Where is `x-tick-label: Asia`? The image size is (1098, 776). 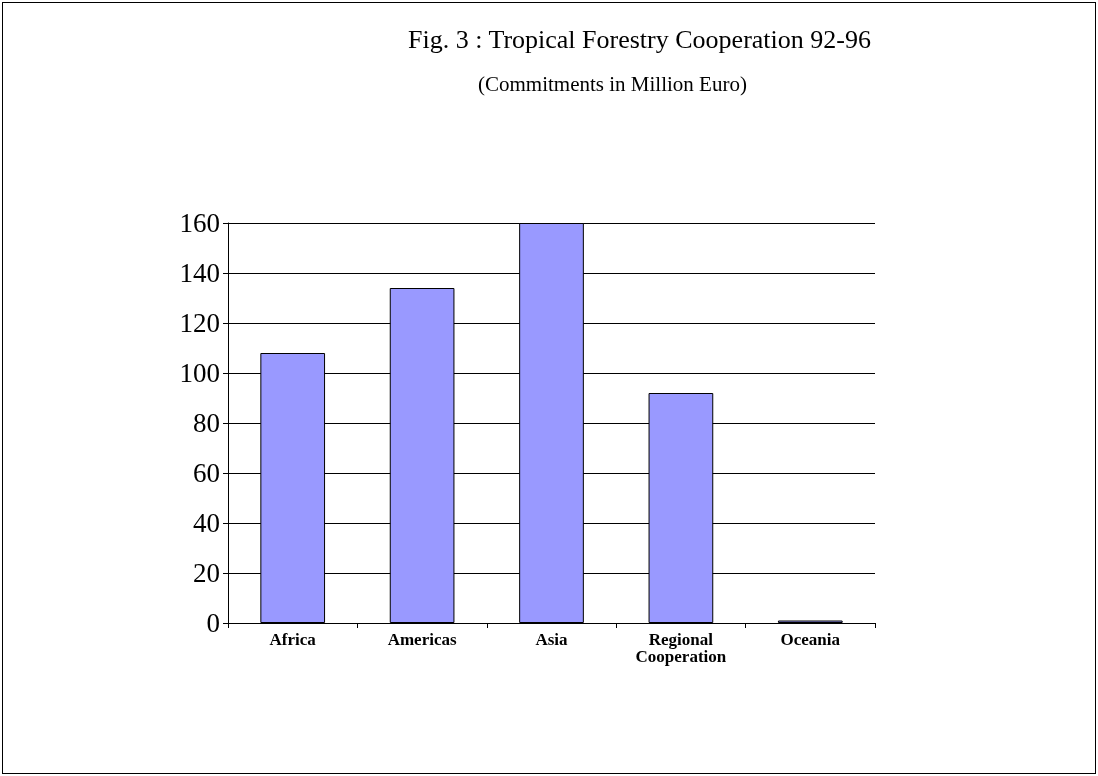
x-tick-label: Asia is located at coordinates (552, 639).